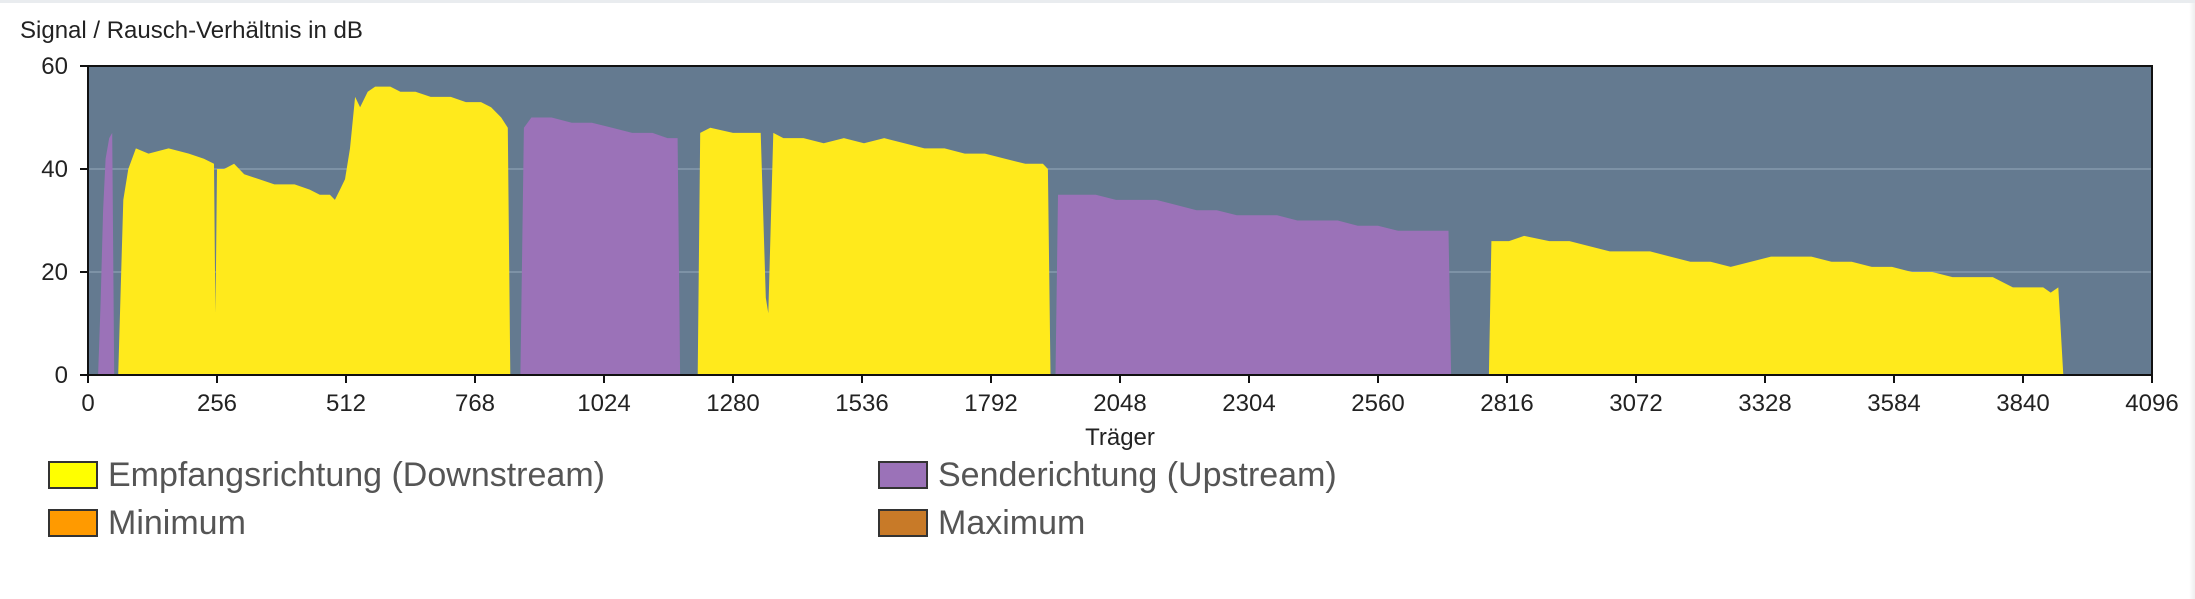  Describe the element at coordinates (1137, 474) in the screenshot. I see `legend-label-upstream: Senderichtung (Upstream)` at that location.